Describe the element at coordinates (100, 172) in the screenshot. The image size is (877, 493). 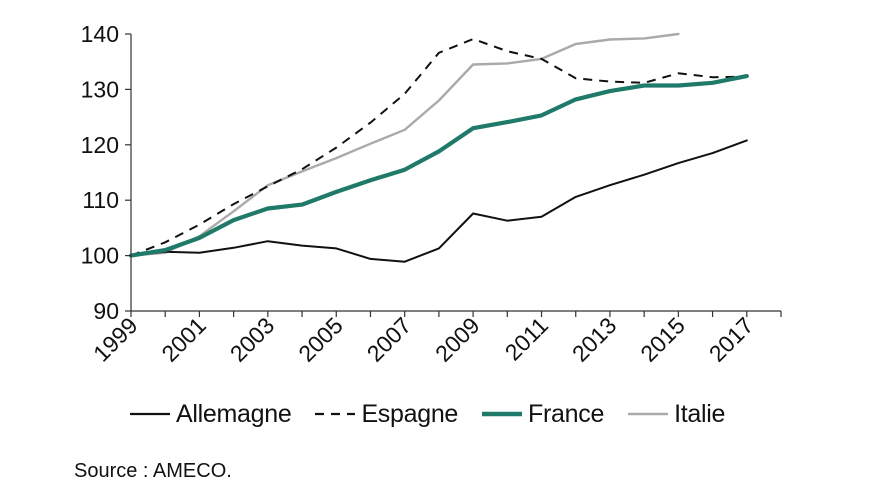
I see `y-tick-labels: 90 100 110 120 130 140` at that location.